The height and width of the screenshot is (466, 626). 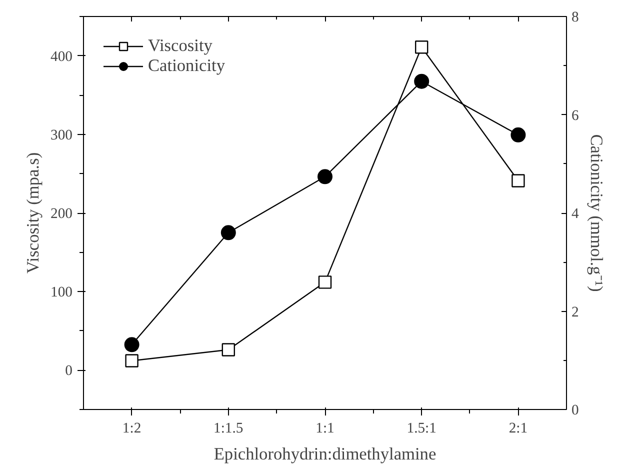 What do you see at coordinates (596, 213) in the screenshot?
I see `y2-axis-title: Cationicity (mmol.g⁻¹)` at bounding box center [596, 213].